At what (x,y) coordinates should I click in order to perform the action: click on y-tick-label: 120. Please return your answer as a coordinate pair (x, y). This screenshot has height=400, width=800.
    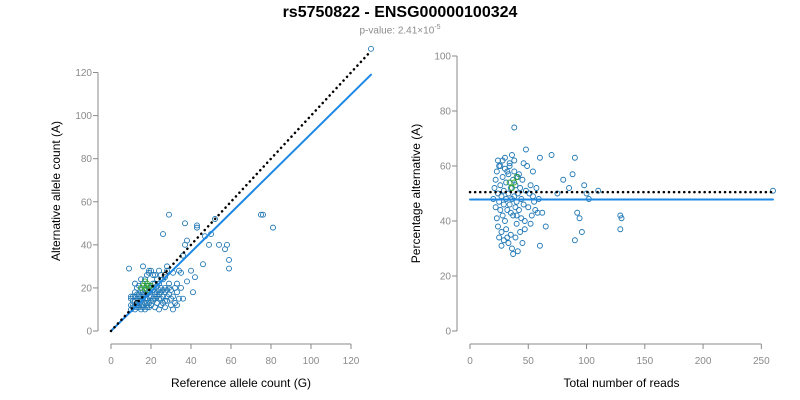
    Looking at the image, I should click on (83, 73).